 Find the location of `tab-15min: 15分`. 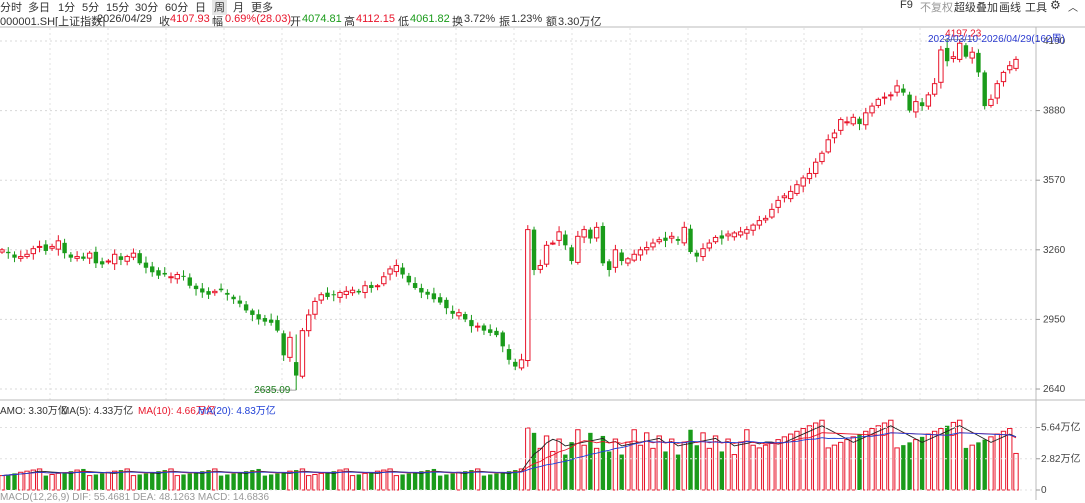

tab-15min: 15分 is located at coordinates (118, 8).